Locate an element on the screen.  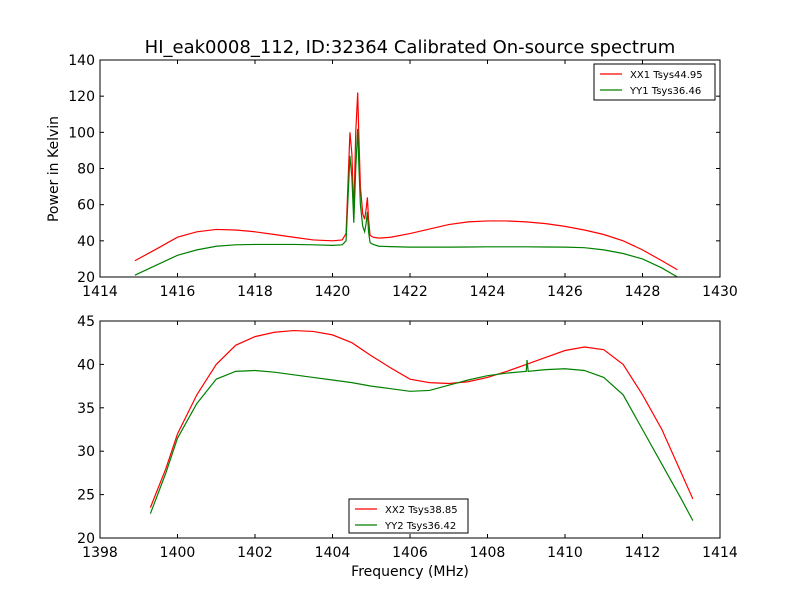
bottom-x-tick-label-2: 1402 is located at coordinates (255, 553).